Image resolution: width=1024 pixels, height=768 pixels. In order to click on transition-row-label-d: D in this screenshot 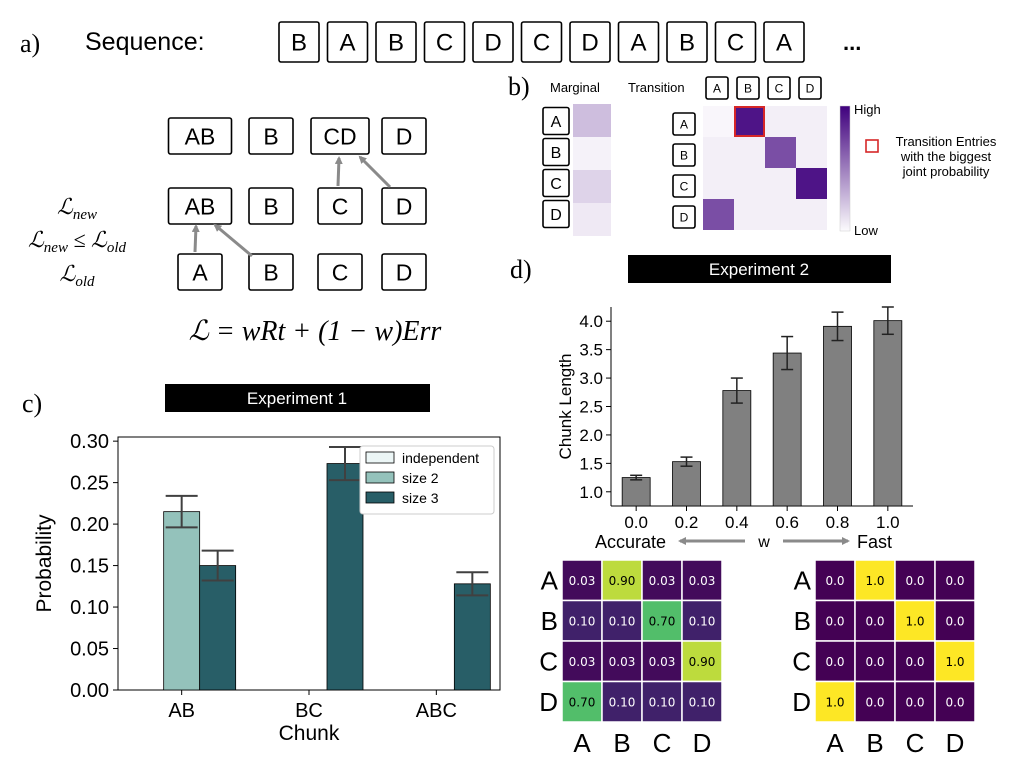, I will do `click(684, 217)`.